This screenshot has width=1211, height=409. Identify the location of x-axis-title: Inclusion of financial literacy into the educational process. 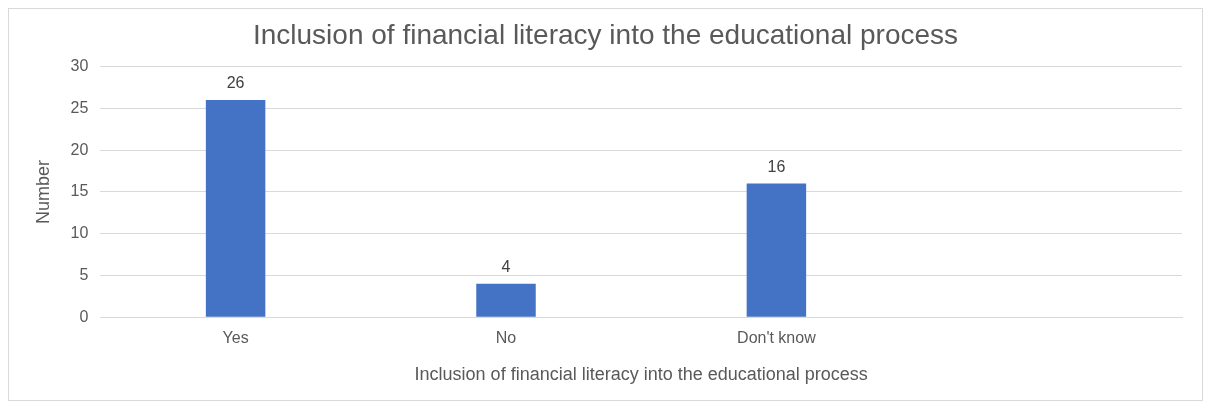
(641, 374).